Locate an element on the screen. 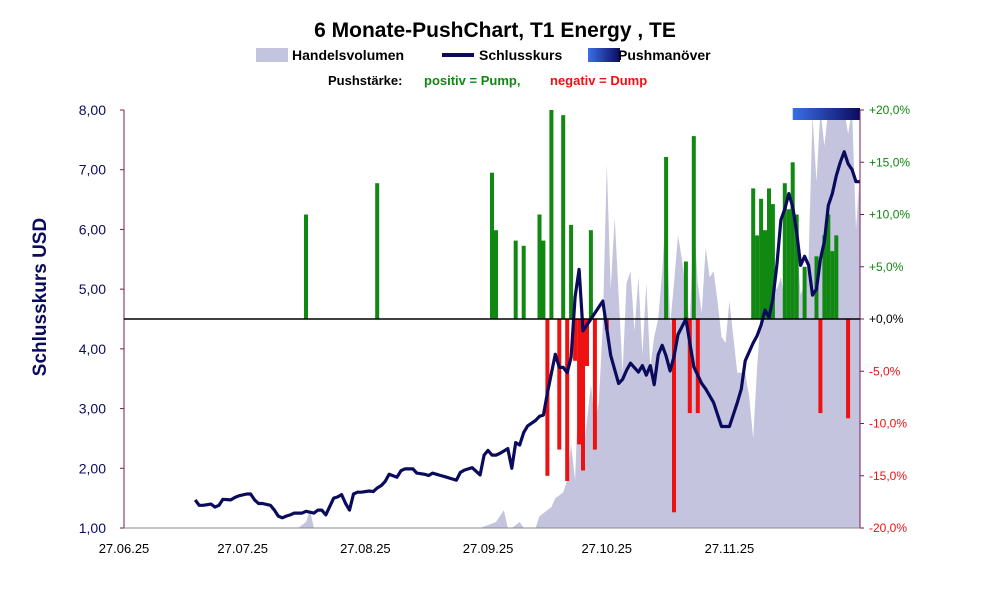 The image size is (991, 593). y-axis-title: Schlusskurs USD is located at coordinates (40, 297).